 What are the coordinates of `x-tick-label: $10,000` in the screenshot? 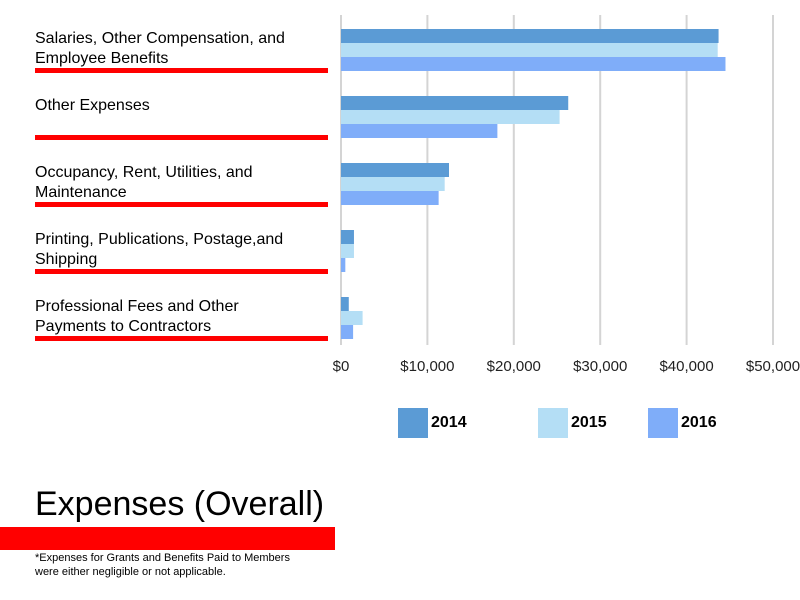 It's located at (427, 366).